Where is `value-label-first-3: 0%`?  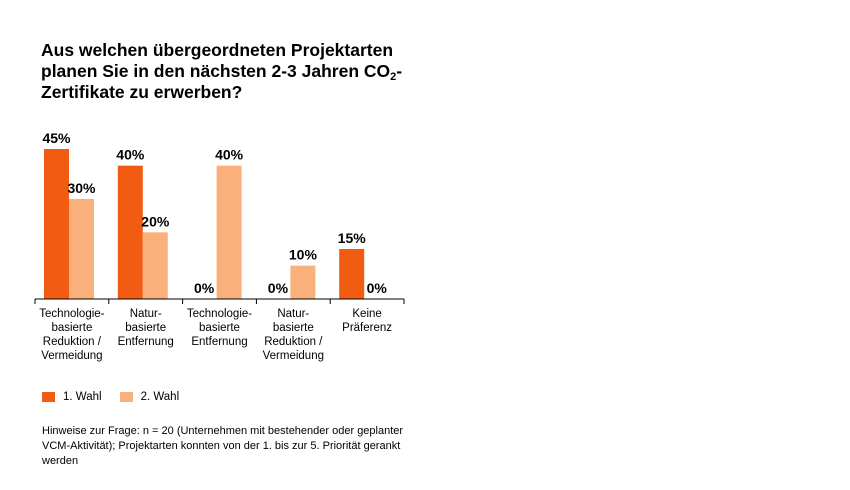 value-label-first-3: 0% is located at coordinates (278, 288).